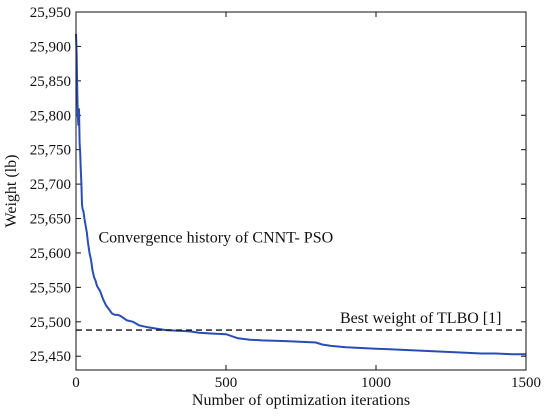  What do you see at coordinates (50, 185) in the screenshot?
I see `y-tick-label: 25,700` at bounding box center [50, 185].